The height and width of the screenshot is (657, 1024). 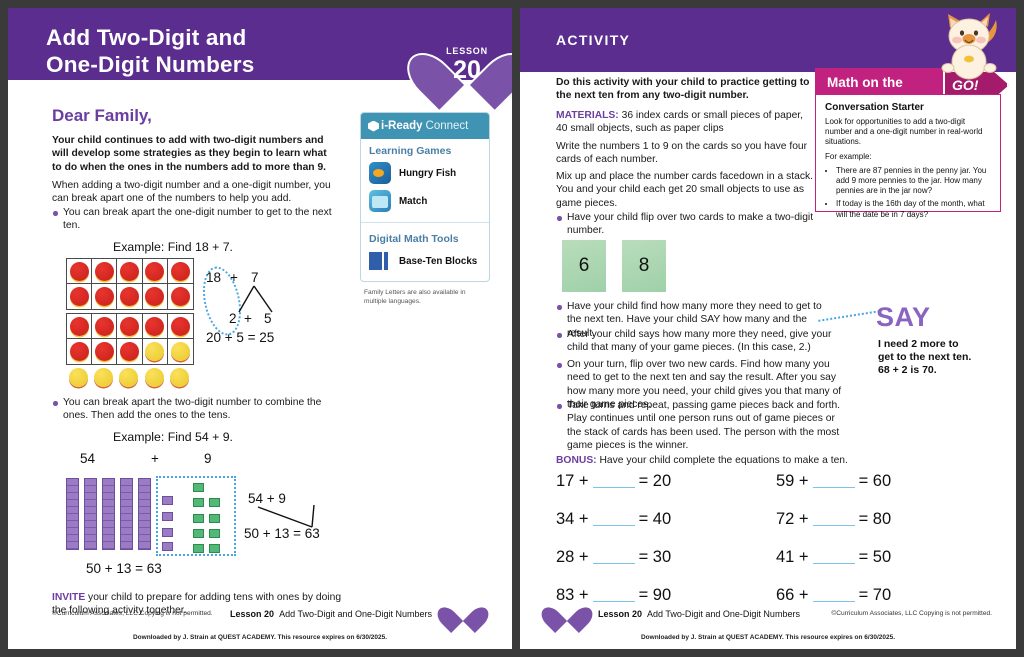 What do you see at coordinates (875, 595) in the screenshot?
I see `equation-result: = 70` at bounding box center [875, 595].